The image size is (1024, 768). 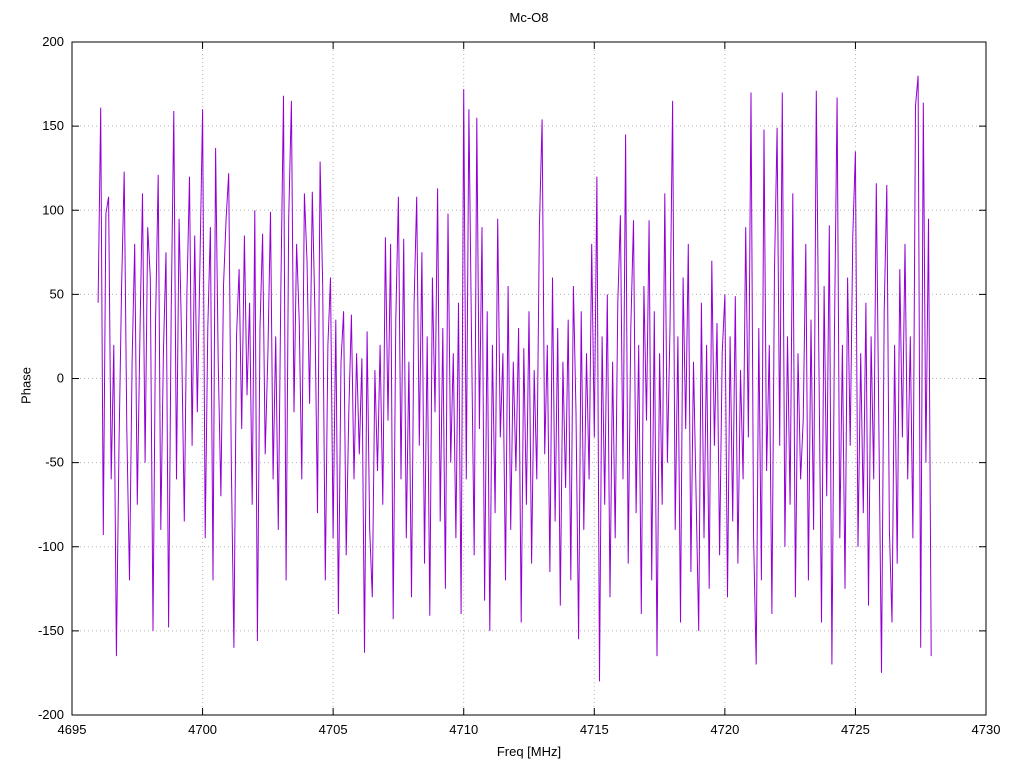 What do you see at coordinates (202, 729) in the screenshot?
I see `svg-text: 4700` at bounding box center [202, 729].